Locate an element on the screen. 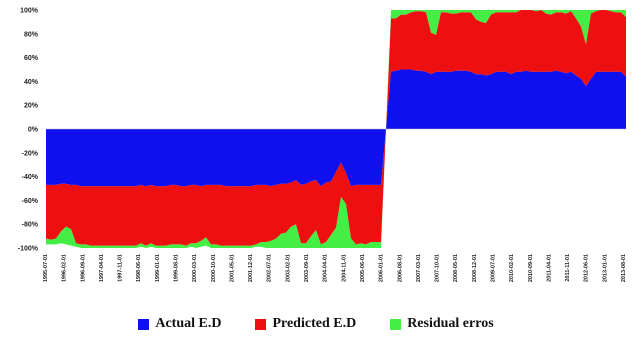 This screenshot has height=343, width=632. x-tick-label: 1996-02-01 is located at coordinates (65, 268).